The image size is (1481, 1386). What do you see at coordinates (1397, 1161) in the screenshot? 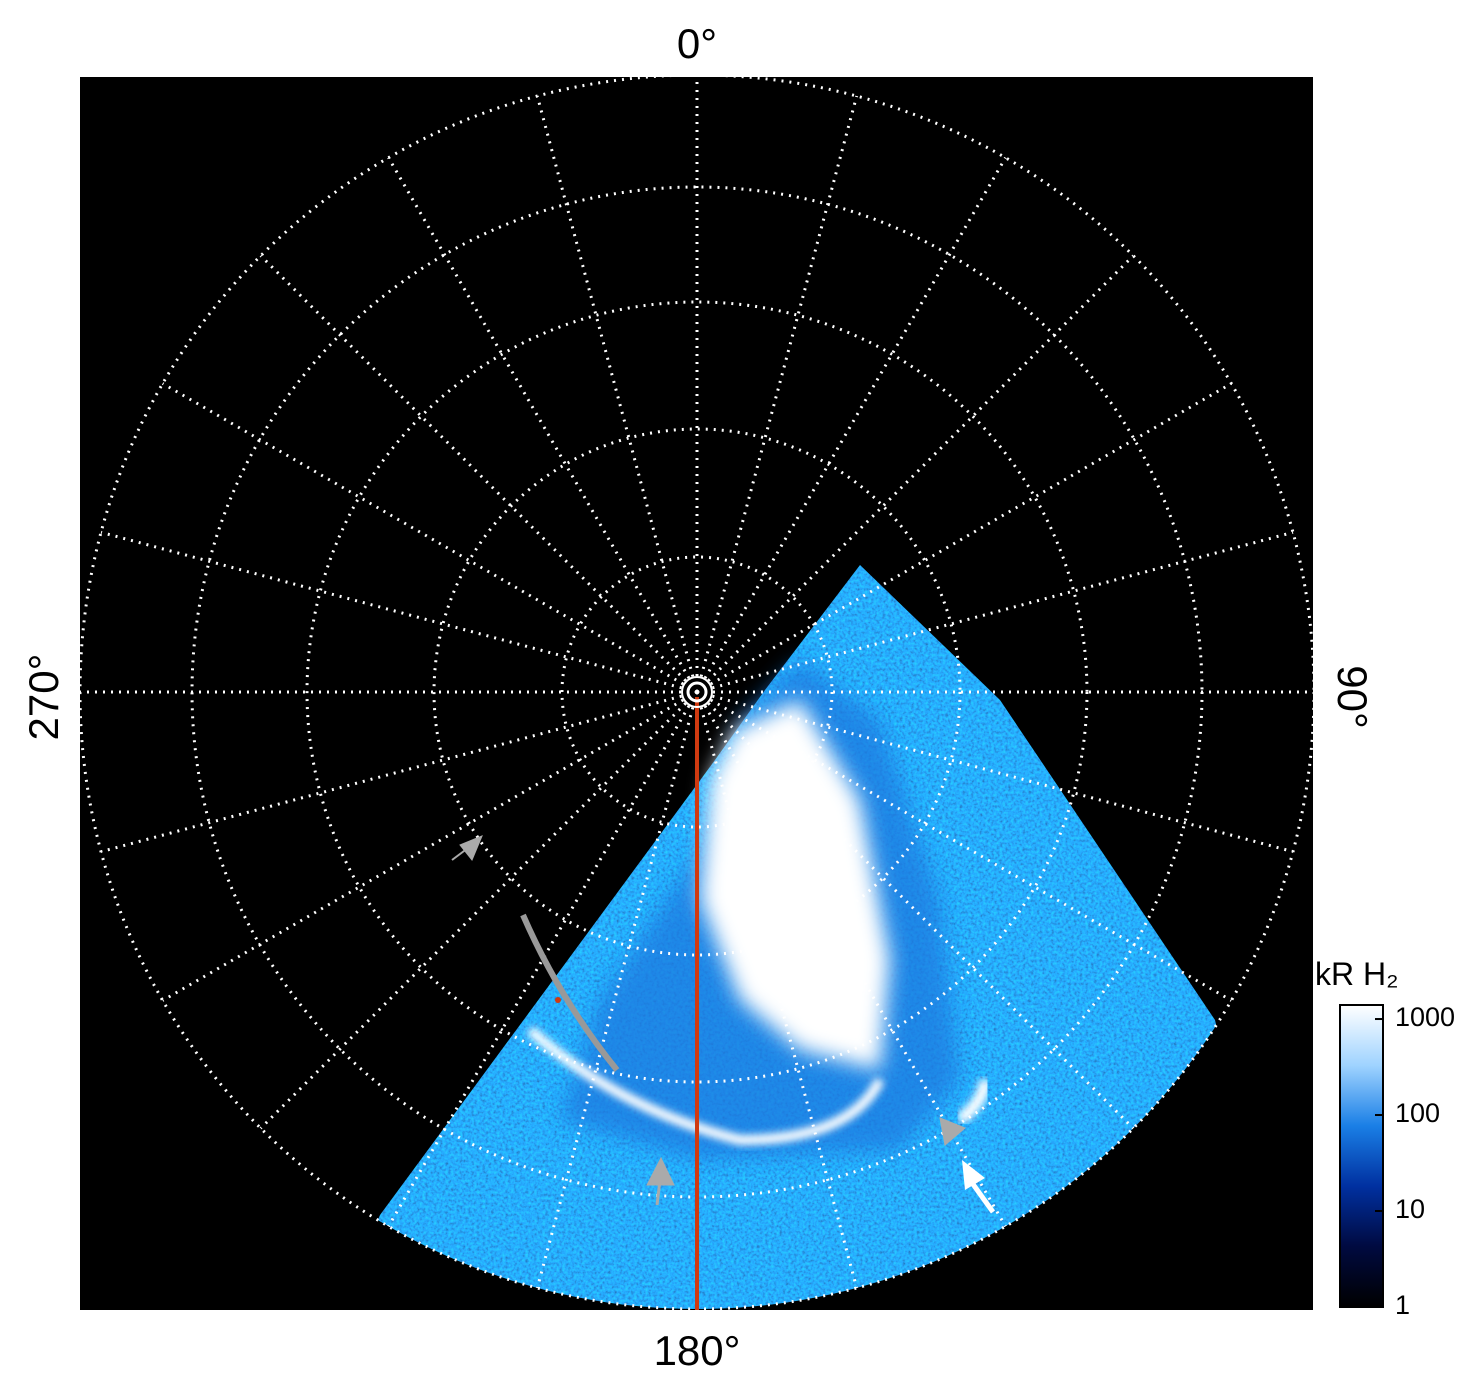
I see `colorbar: 1 10 100 1000` at bounding box center [1397, 1161].